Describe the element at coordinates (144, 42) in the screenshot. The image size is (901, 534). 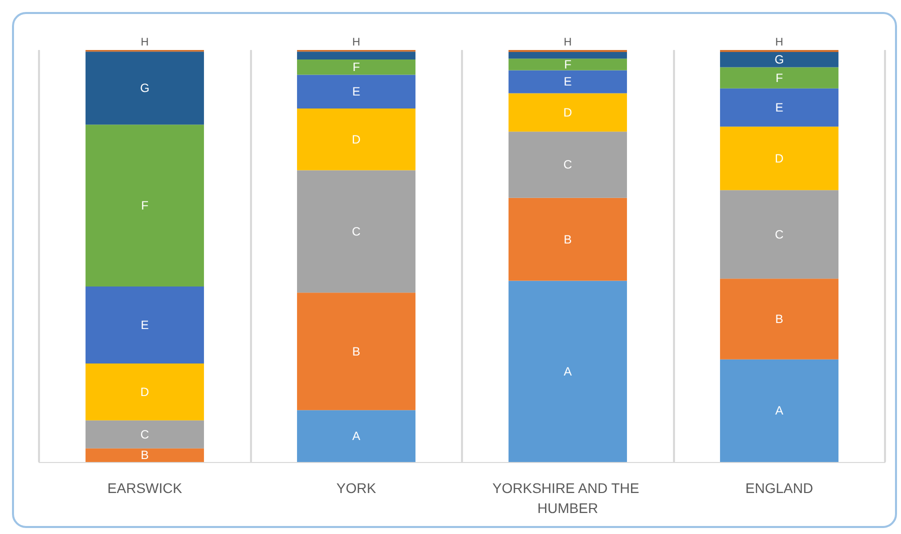
I see `series-label: H` at that location.